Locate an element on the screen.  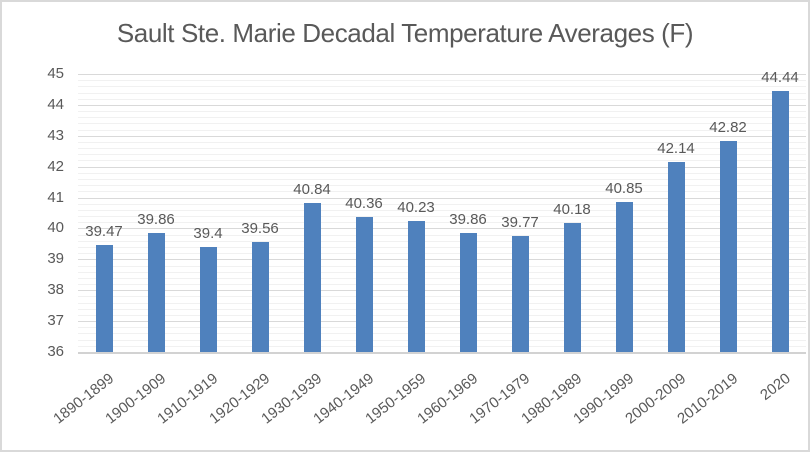
y-tick-label: 43 is located at coordinates (55, 135).